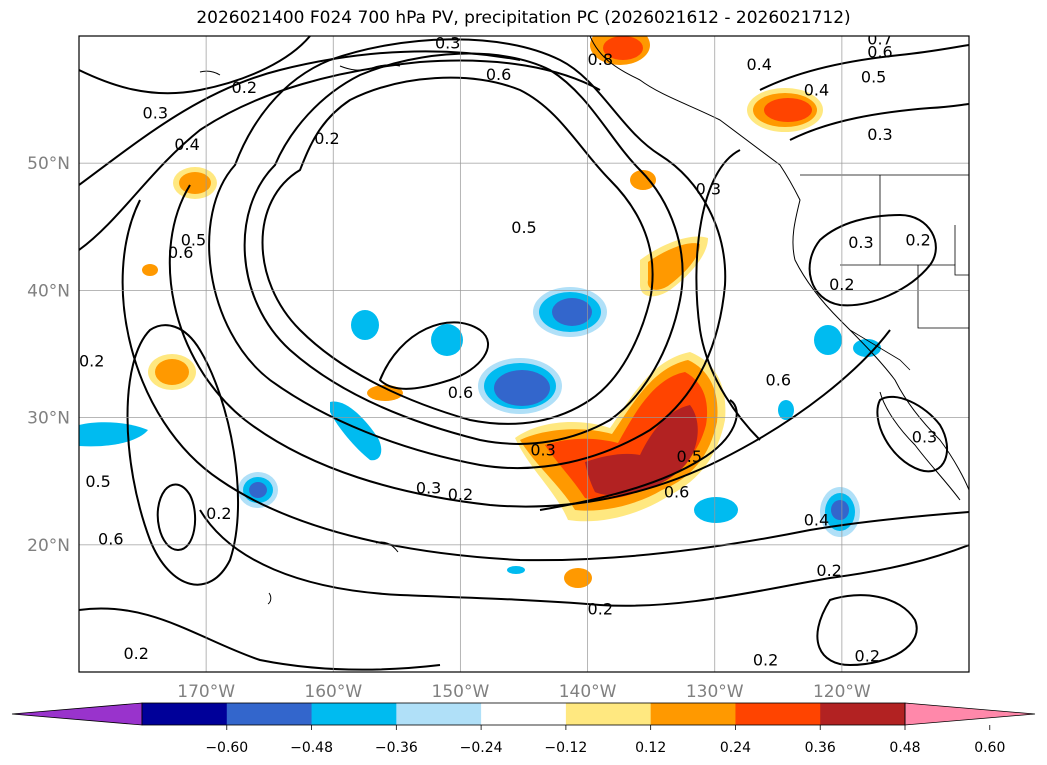  What do you see at coordinates (735, 748) in the screenshot?
I see `colorbar-tick-label: 0.24` at bounding box center [735, 748].